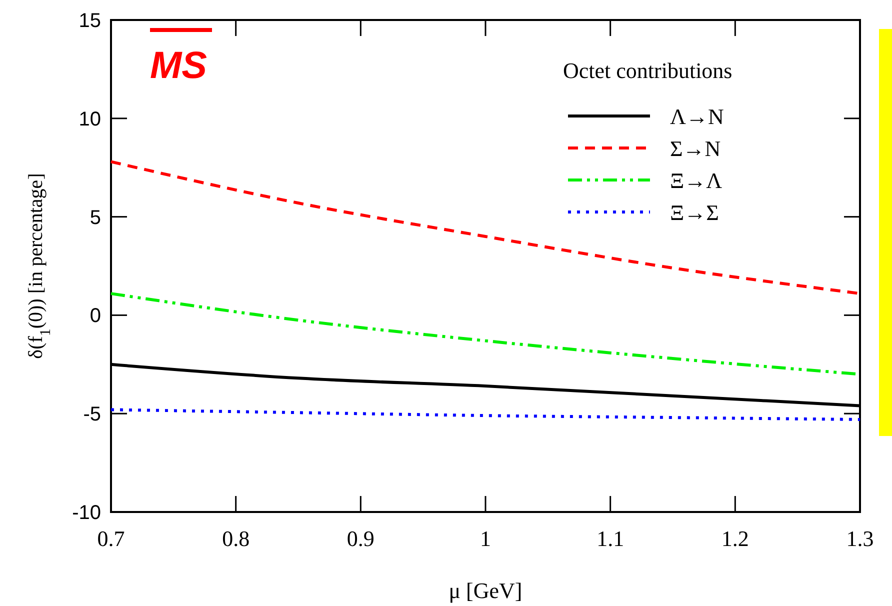 The width and height of the screenshot is (892, 606). What do you see at coordinates (697, 116) in the screenshot?
I see `legend-label: Λ→N` at bounding box center [697, 116].